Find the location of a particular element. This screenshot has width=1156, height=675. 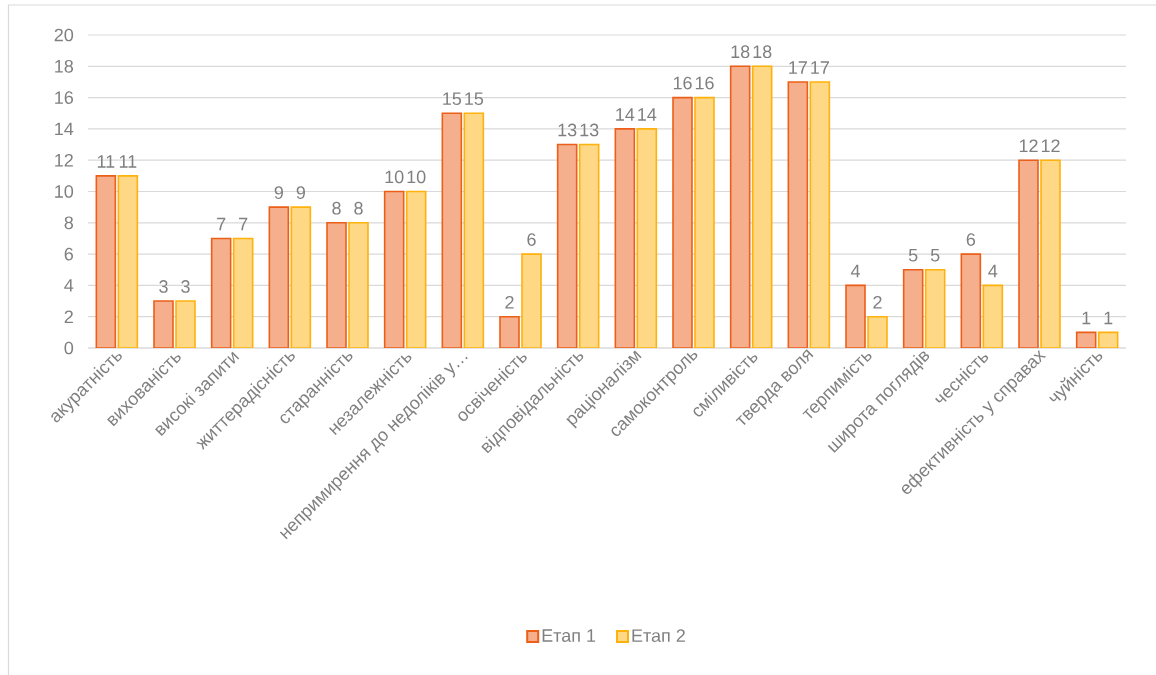

y-tick-label: 12 is located at coordinates (64, 160).